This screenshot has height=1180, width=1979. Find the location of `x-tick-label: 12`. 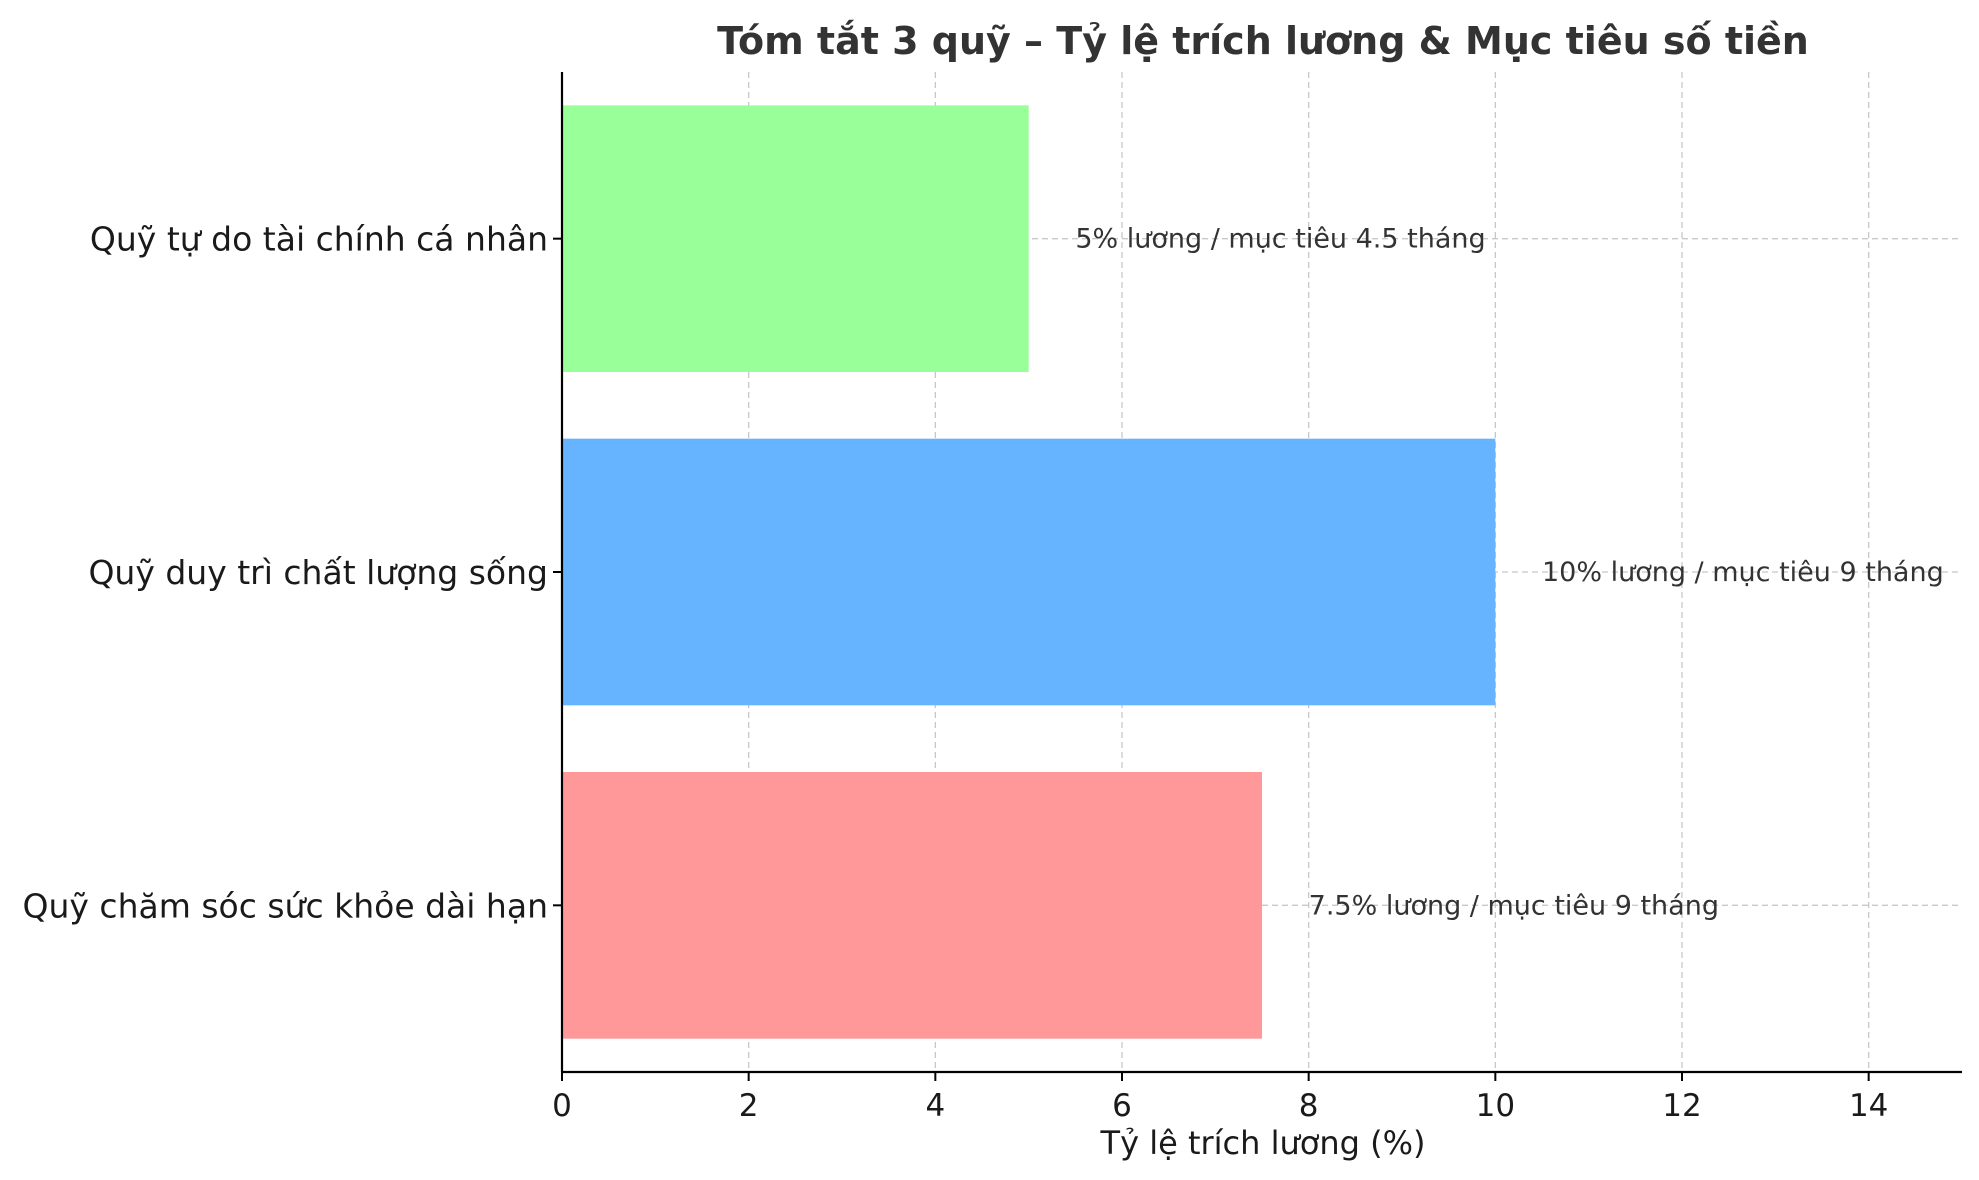

x-tick-label: 12 is located at coordinates (1681, 1106).